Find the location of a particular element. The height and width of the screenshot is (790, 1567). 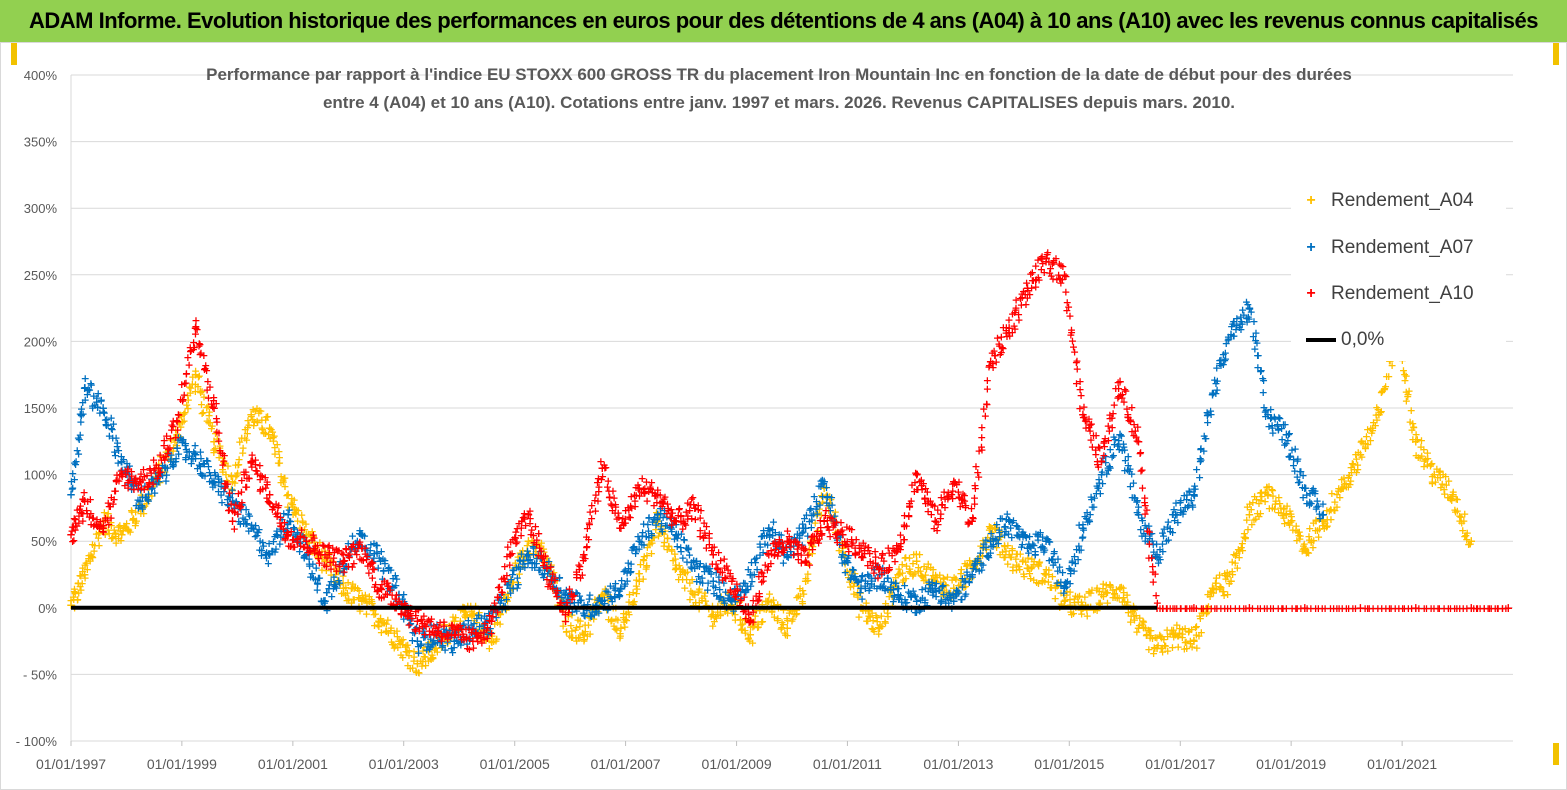

legend-item-a10: + Rendement_A10 is located at coordinates (1382, 294).